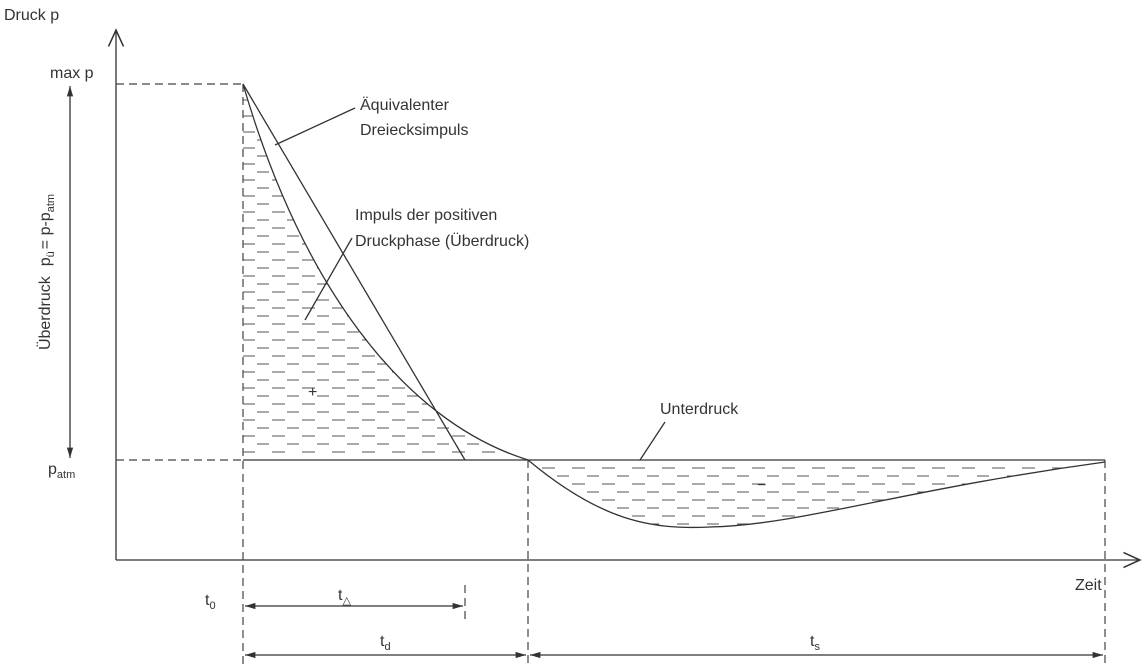 This screenshot has width=1146, height=664. Describe the element at coordinates (699, 409) in the screenshot. I see `negative-label: Unterdruck` at that location.